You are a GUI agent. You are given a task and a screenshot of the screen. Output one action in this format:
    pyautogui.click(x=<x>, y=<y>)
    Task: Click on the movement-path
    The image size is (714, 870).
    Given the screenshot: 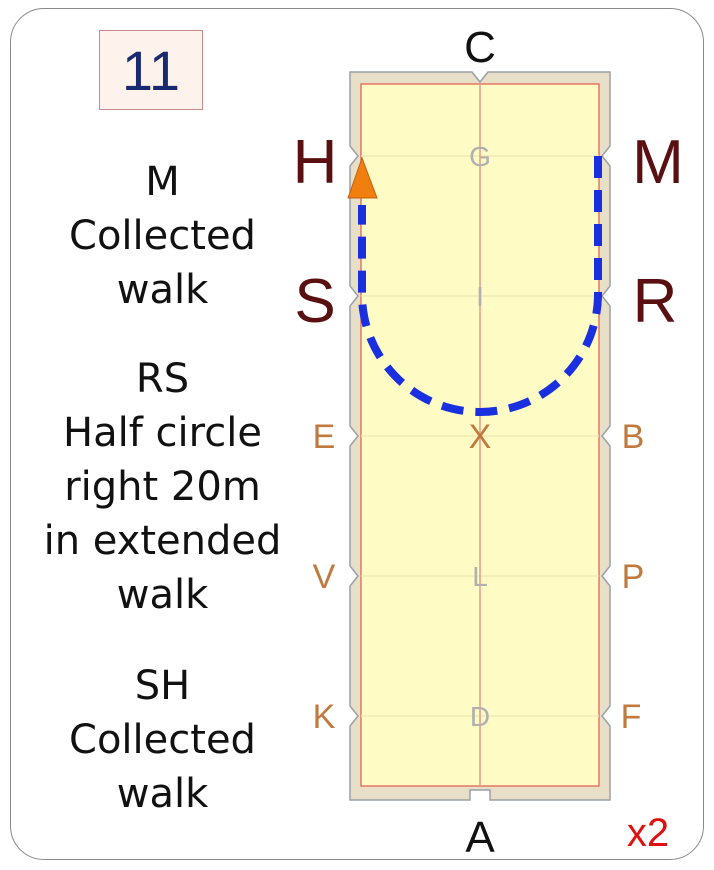 What is the action you would take?
    pyautogui.click(x=480, y=286)
    